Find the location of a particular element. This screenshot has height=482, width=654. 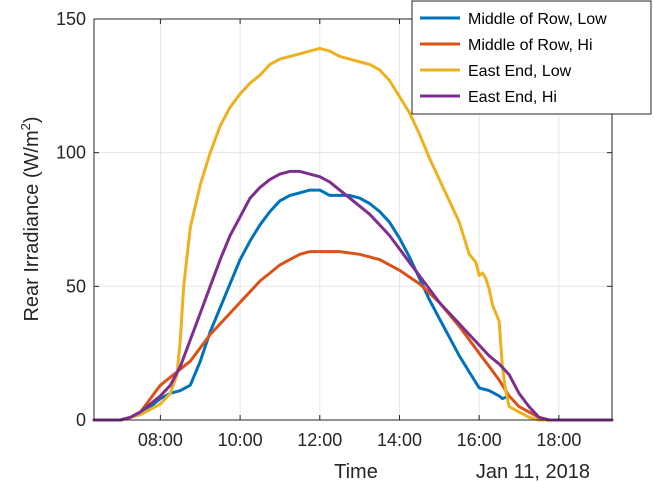

x-tick-label: 12:00 is located at coordinates (319, 440).